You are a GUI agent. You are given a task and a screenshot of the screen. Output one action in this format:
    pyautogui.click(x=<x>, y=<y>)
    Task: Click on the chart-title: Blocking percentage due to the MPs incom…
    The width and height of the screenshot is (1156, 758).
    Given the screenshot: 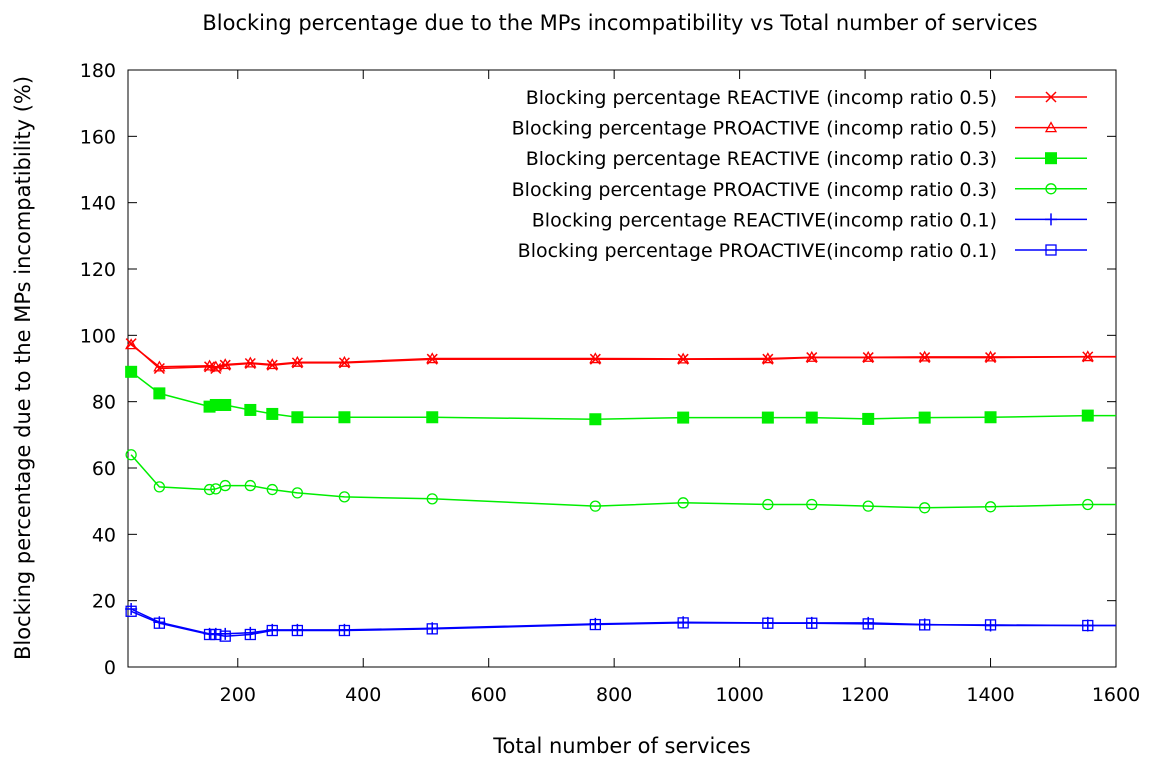 What is the action you would take?
    pyautogui.click(x=619, y=23)
    